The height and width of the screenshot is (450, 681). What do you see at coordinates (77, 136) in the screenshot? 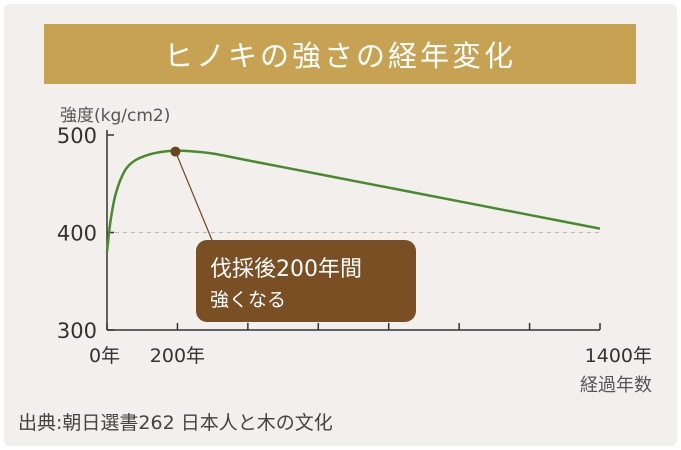
I see `y-tick-label-500: 500` at bounding box center [77, 136].